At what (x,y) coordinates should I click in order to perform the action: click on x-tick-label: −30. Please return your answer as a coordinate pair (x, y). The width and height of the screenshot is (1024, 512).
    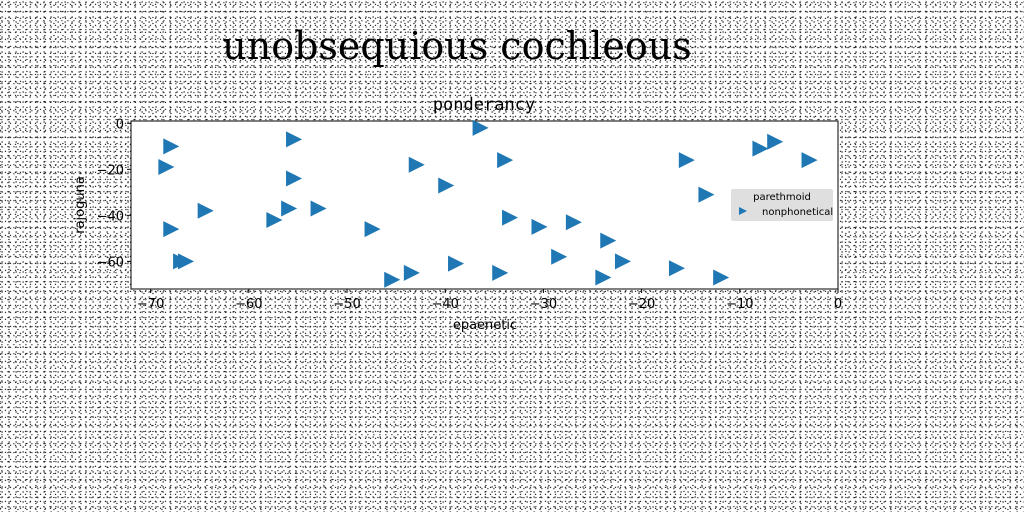
    Looking at the image, I should click on (543, 304).